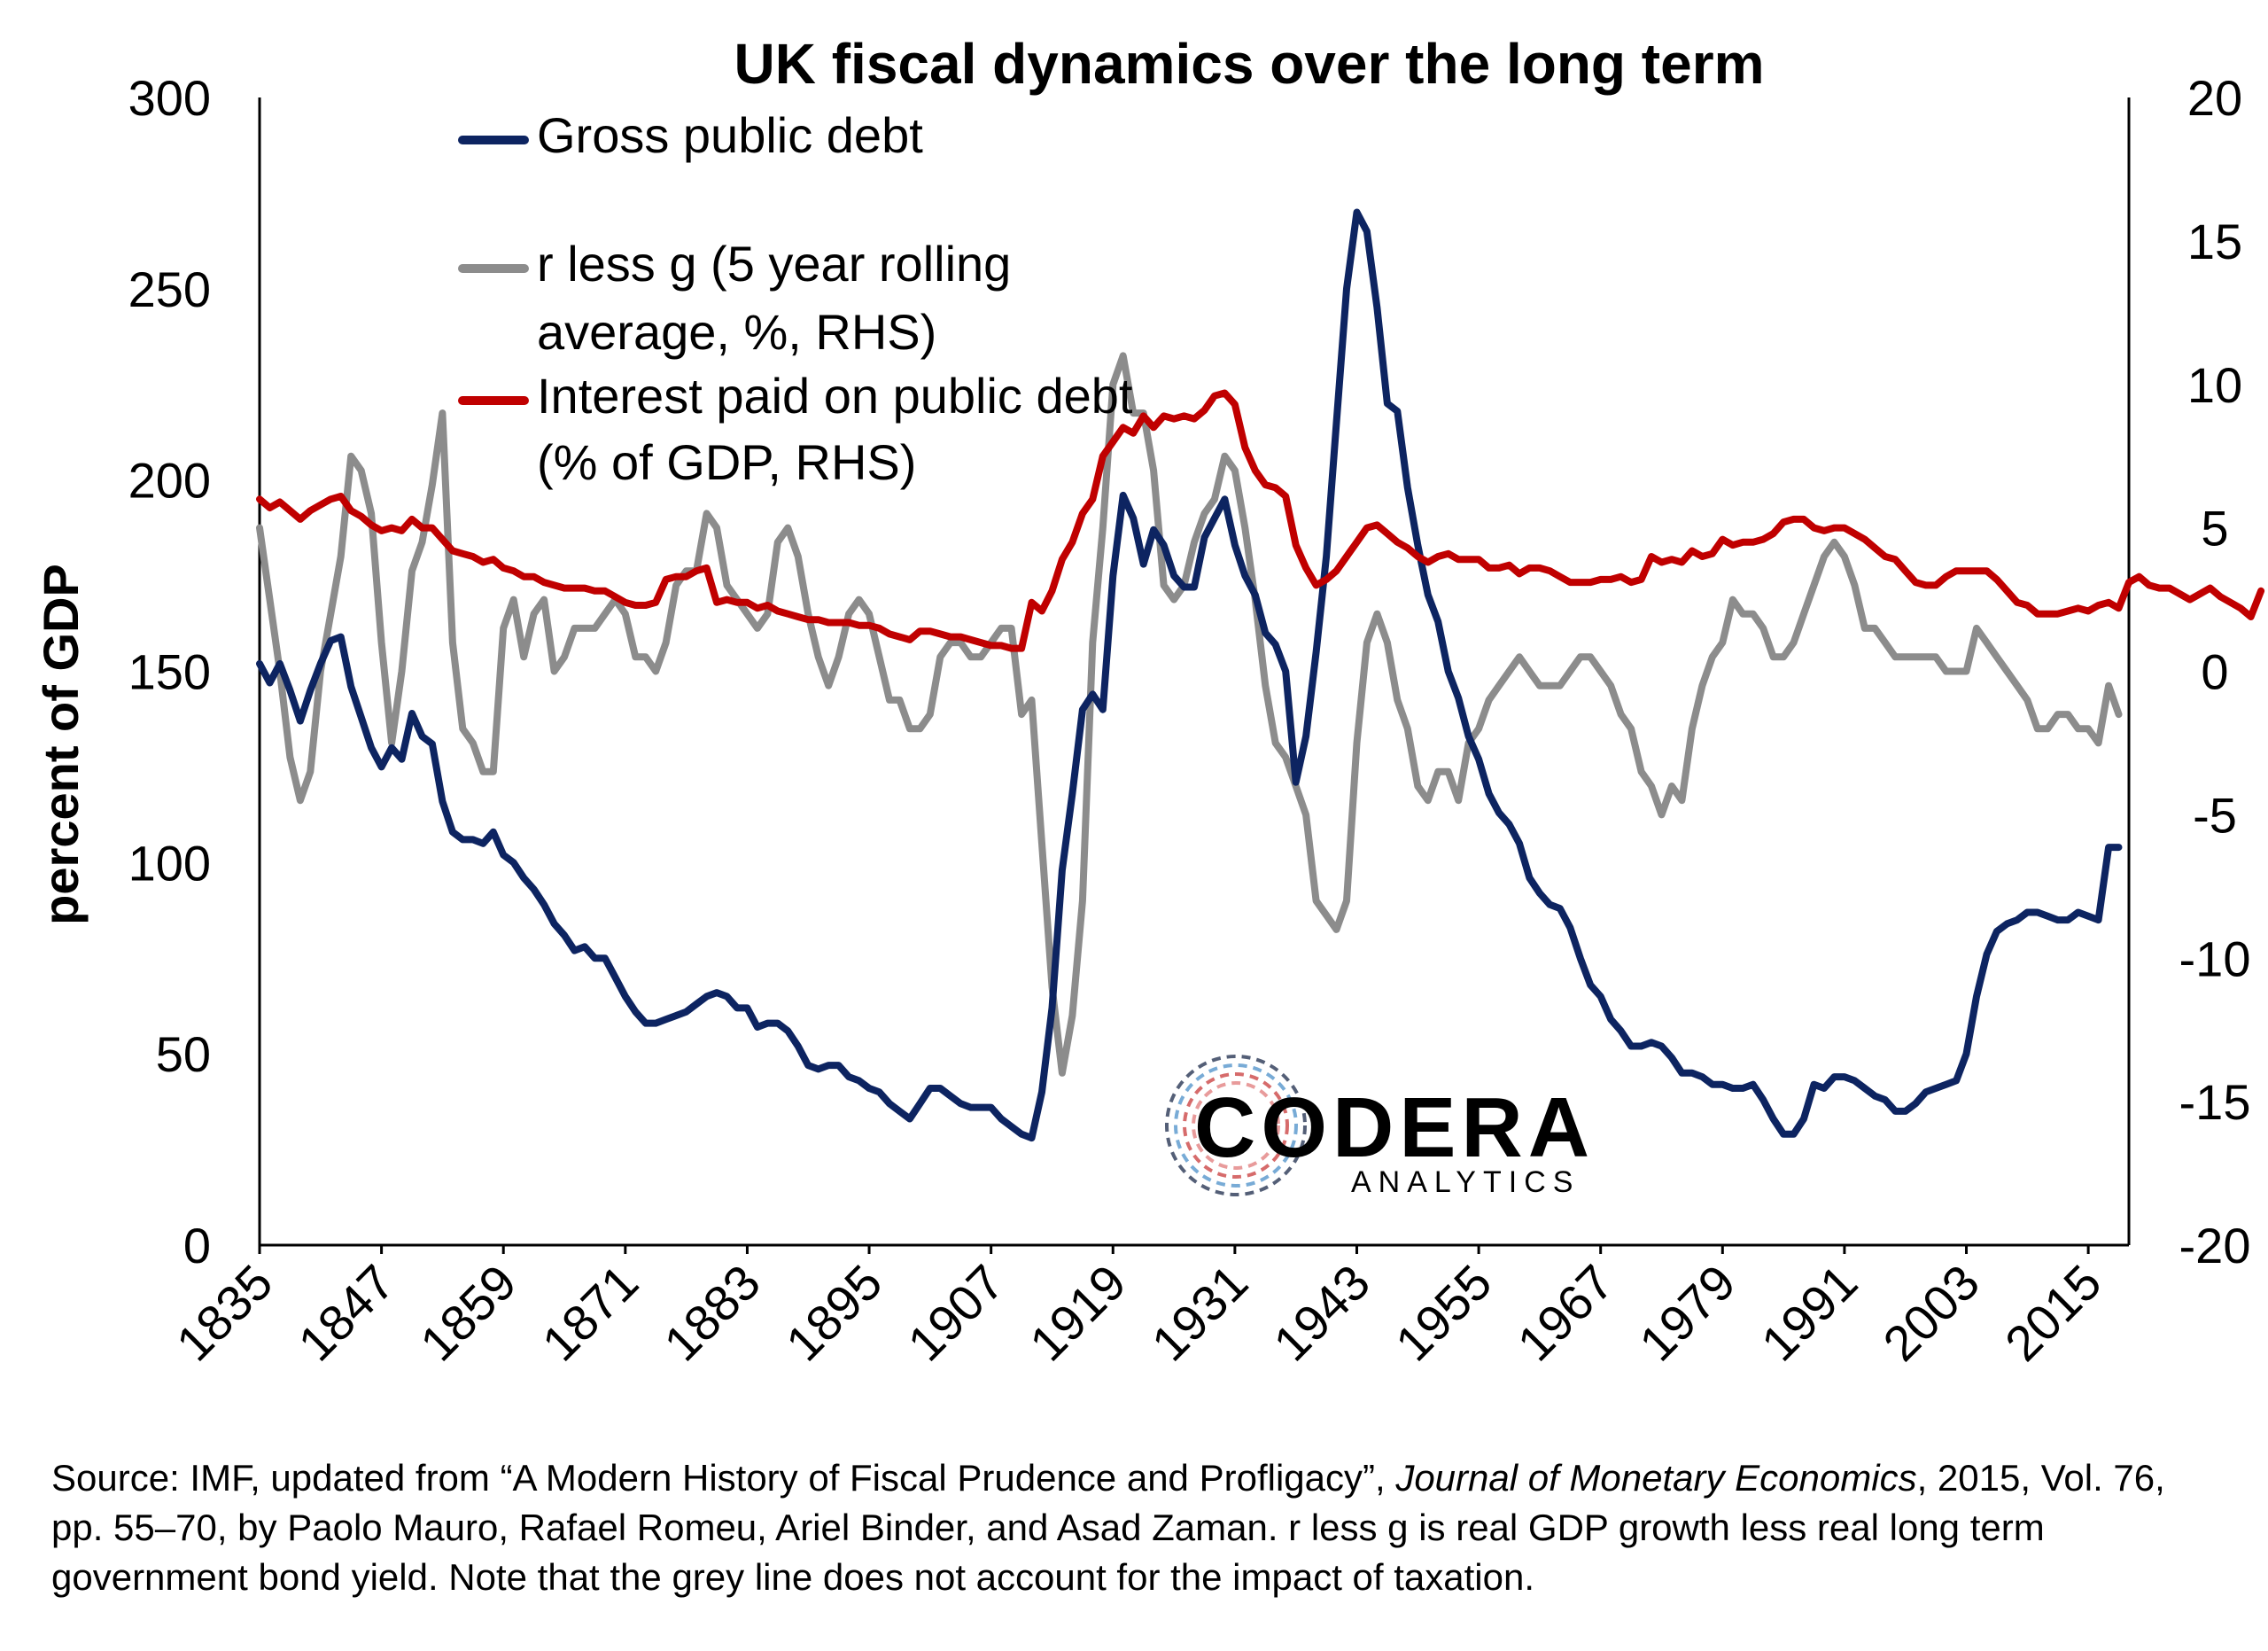 The width and height of the screenshot is (2268, 1651). I want to click on watermark-brand: CODERA, so click(1394, 1128).